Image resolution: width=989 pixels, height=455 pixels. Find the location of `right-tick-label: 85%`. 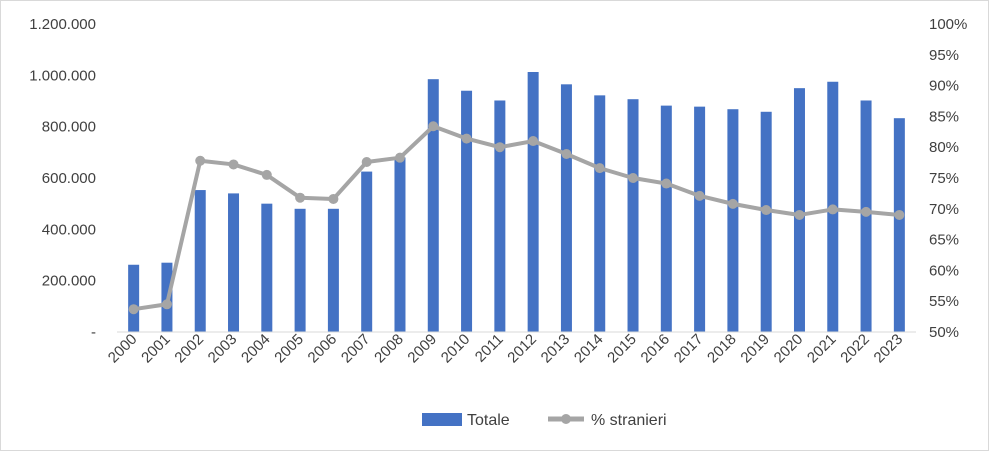

right-tick-label: 85% is located at coordinates (944, 116).